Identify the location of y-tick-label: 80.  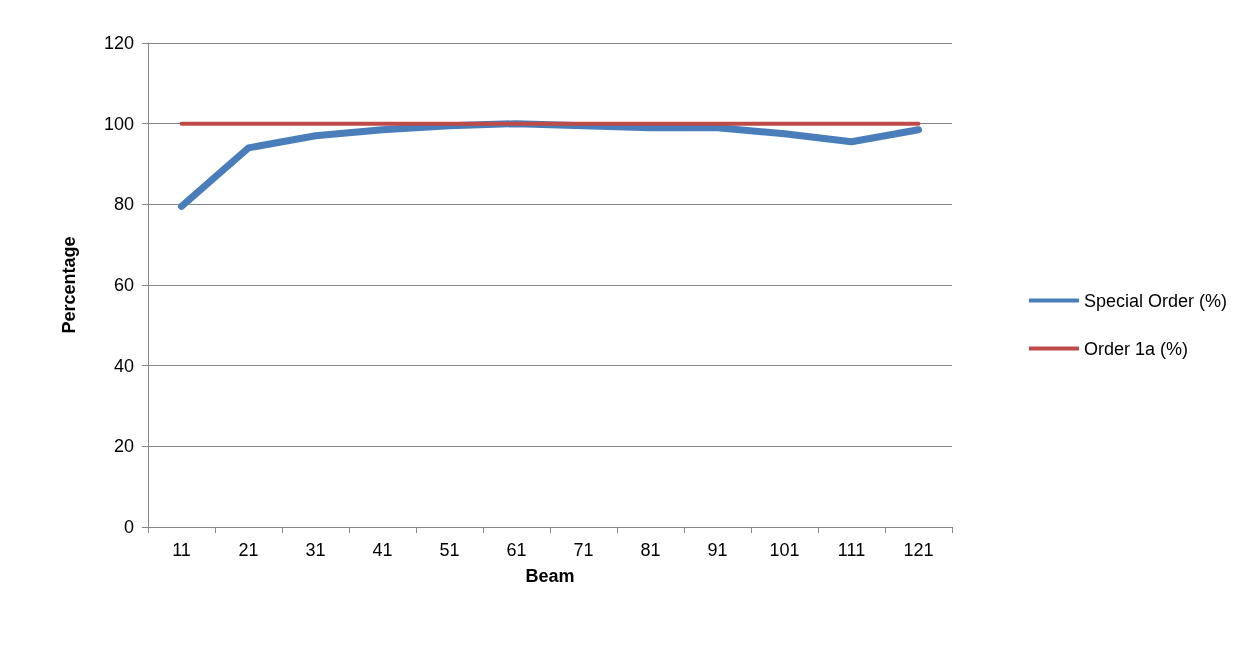
(123, 204).